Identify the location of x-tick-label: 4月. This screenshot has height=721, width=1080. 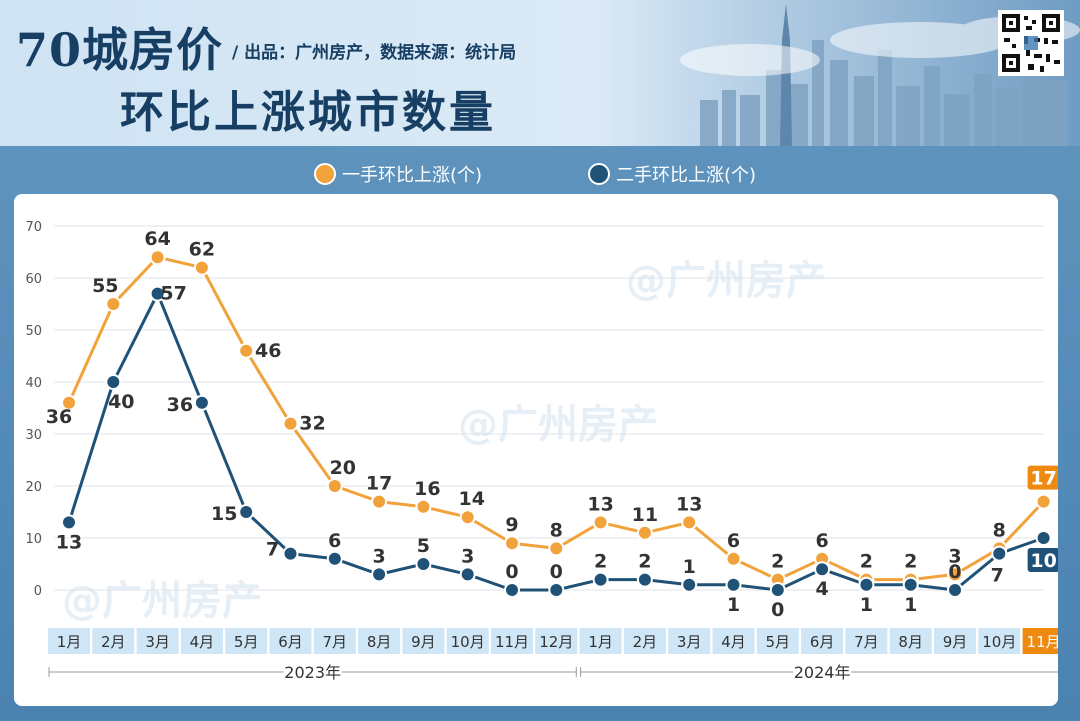
(733, 642).